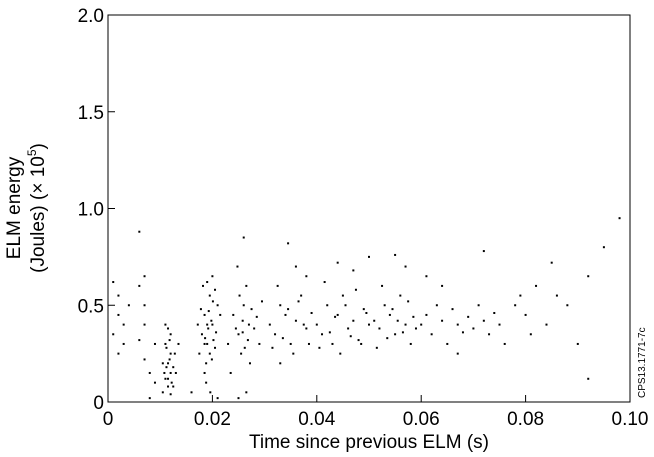 Image resolution: width=654 pixels, height=457 pixels. I want to click on y-axis: 0 0.5 1.0 1.5 2.0, so click(96, 210).